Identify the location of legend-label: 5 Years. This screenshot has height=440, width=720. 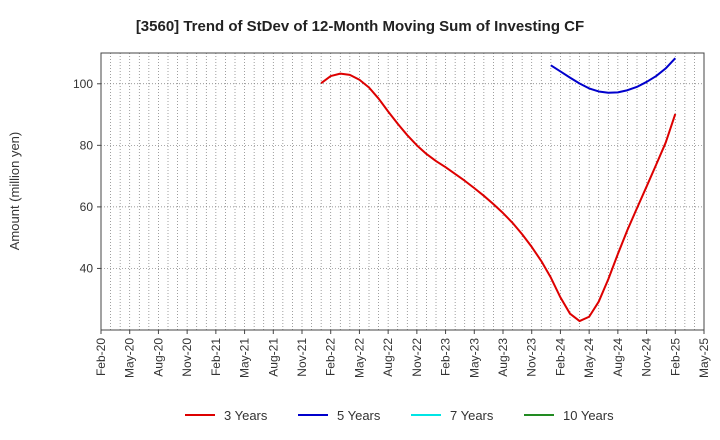
(359, 415).